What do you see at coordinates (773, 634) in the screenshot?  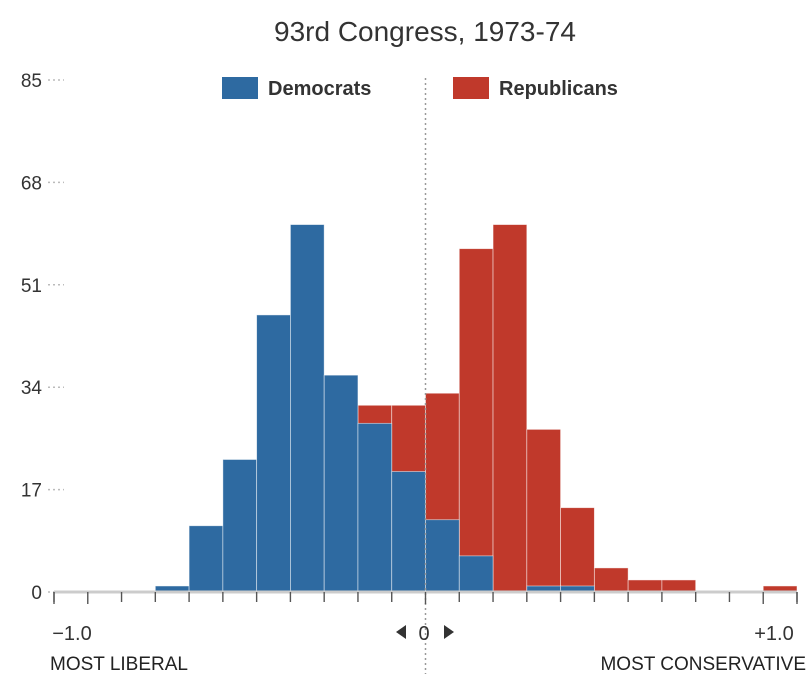 I see `x-tick-label-right: +1.0` at bounding box center [773, 634].